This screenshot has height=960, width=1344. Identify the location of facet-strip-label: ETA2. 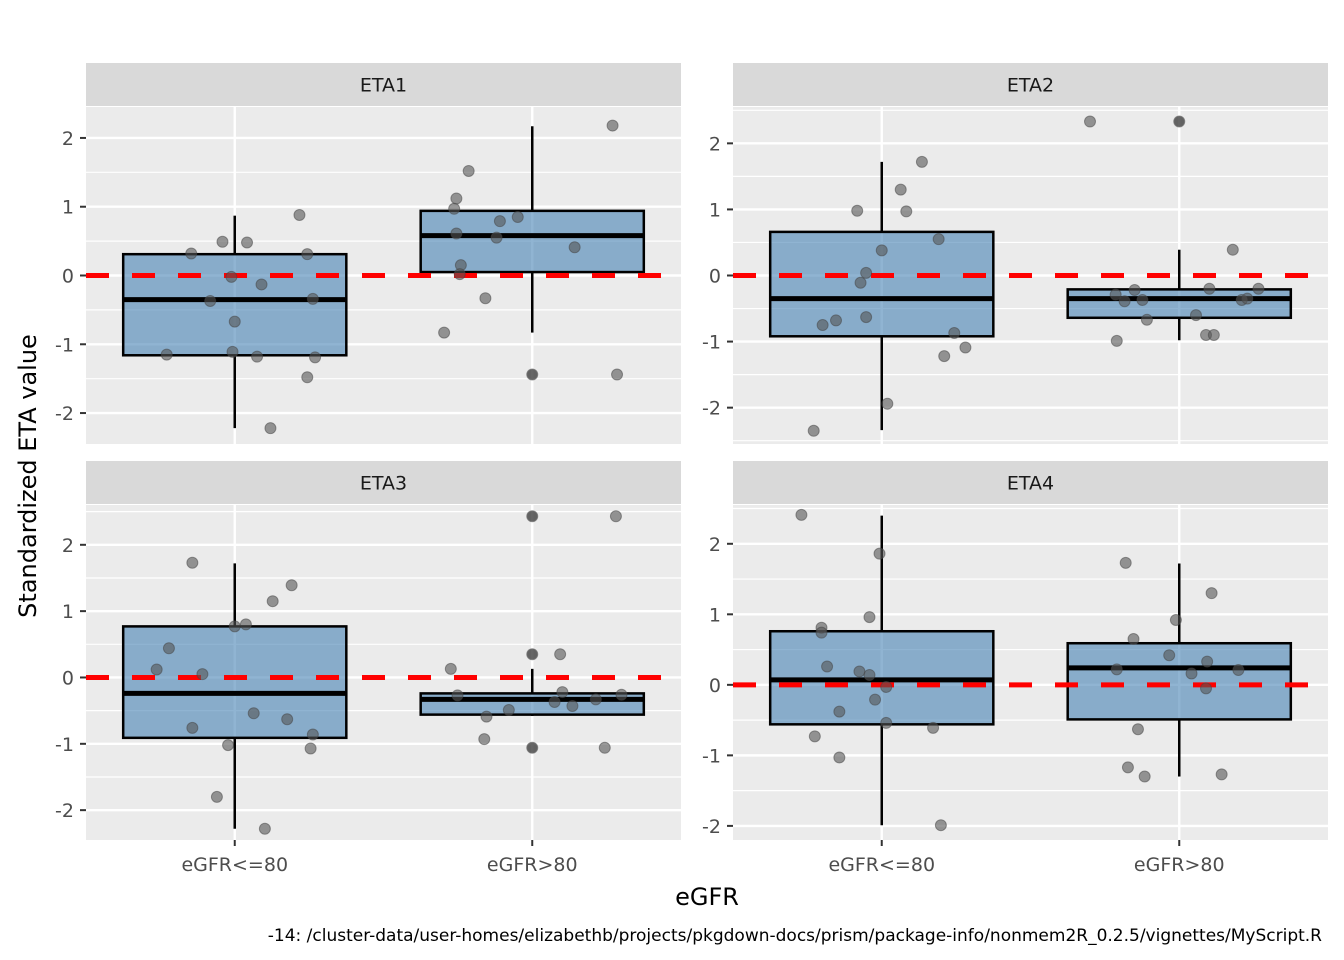
(1030, 86).